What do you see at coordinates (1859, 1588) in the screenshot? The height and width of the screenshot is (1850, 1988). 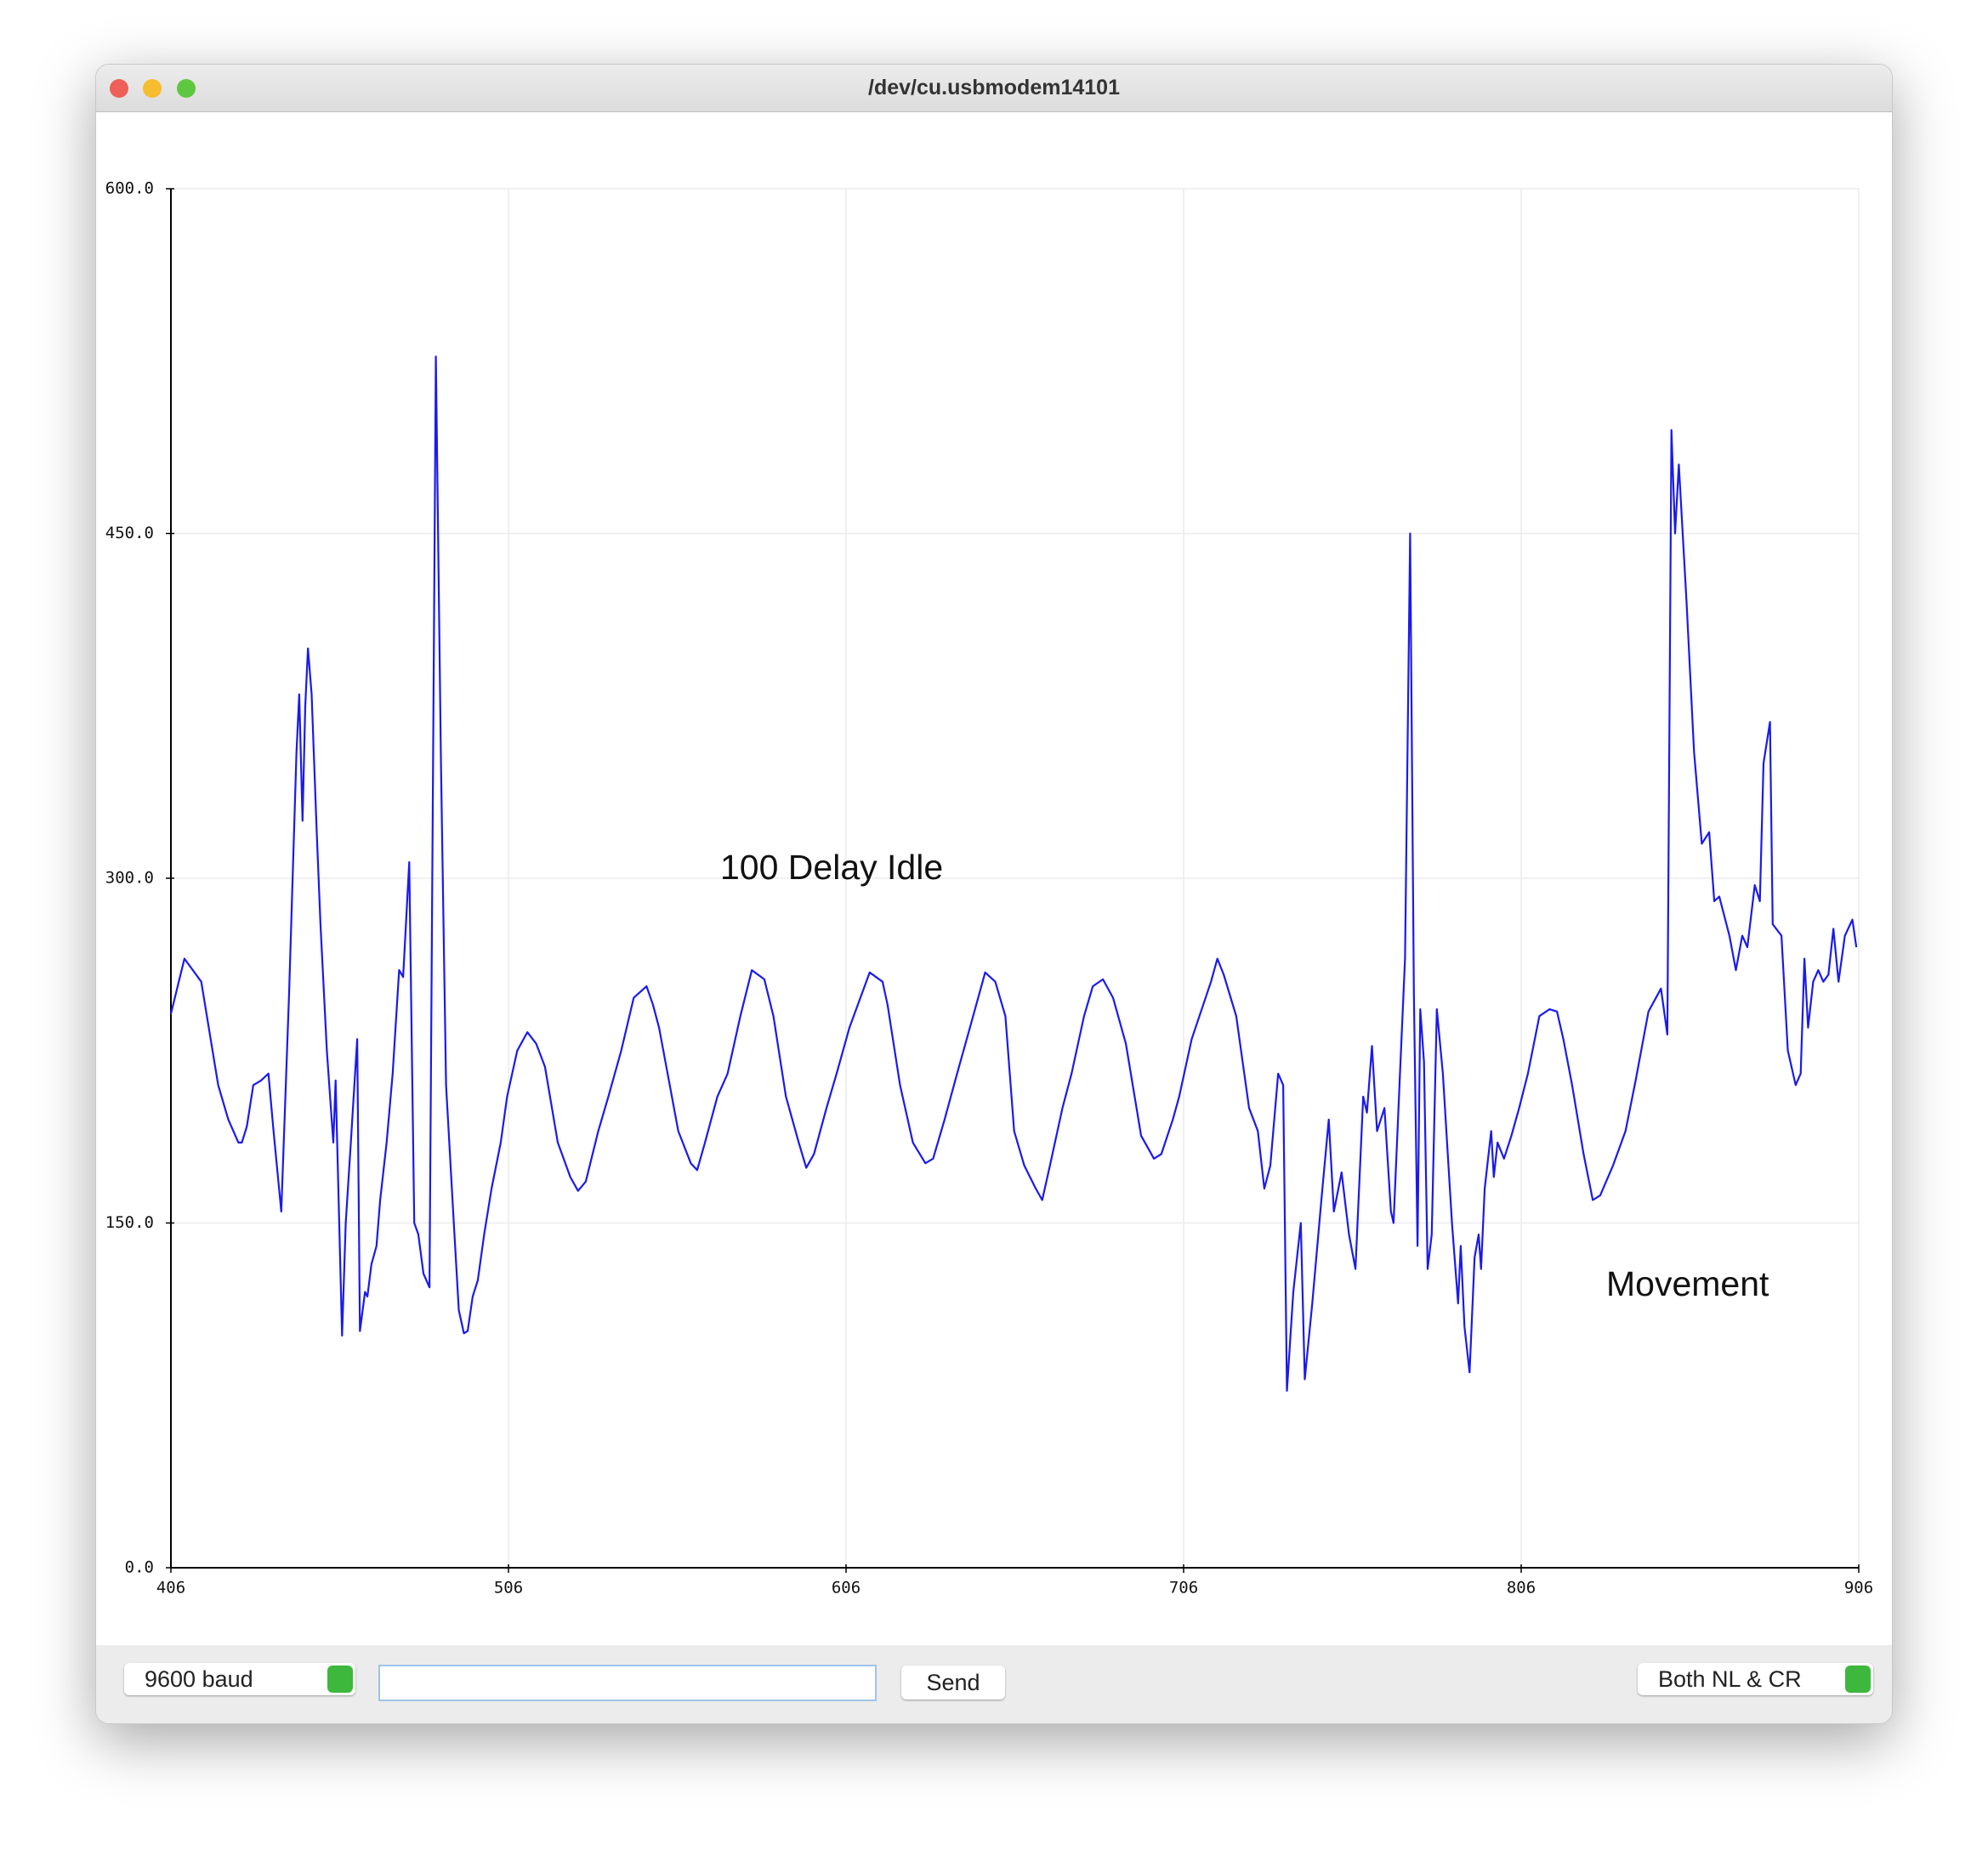 I see `x-tick-label: 906` at bounding box center [1859, 1588].